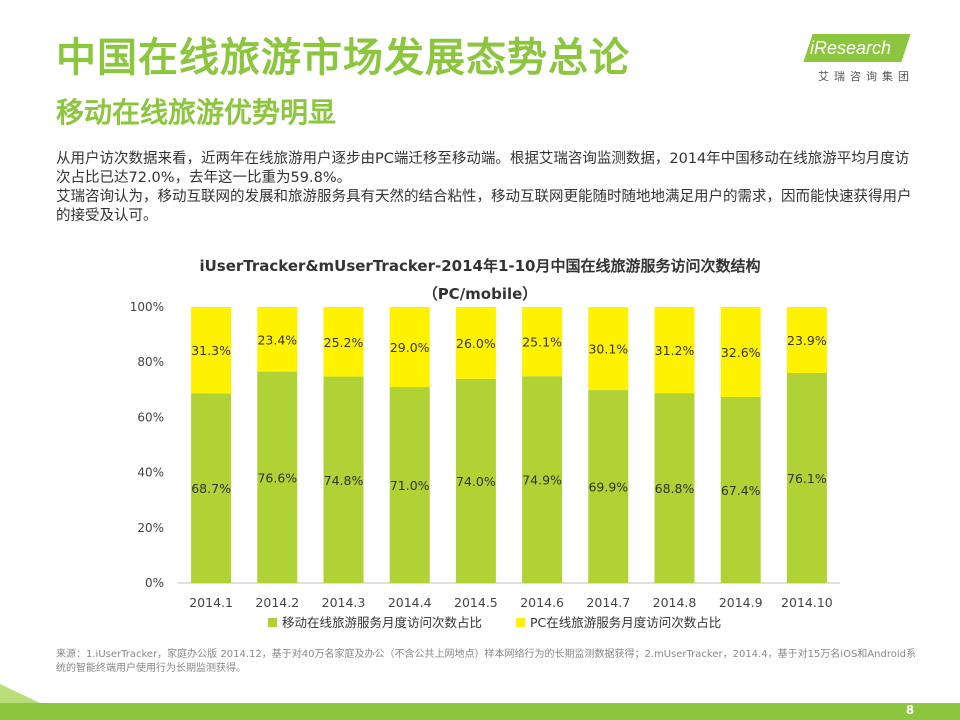  What do you see at coordinates (150, 473) in the screenshot?
I see `y-tick-label: 40%` at bounding box center [150, 473].